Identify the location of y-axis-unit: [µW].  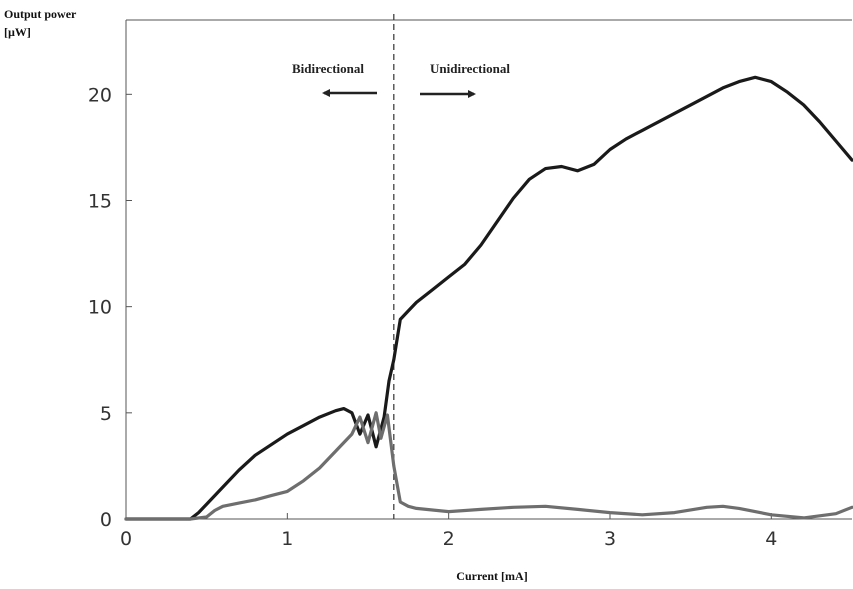
(17, 32).